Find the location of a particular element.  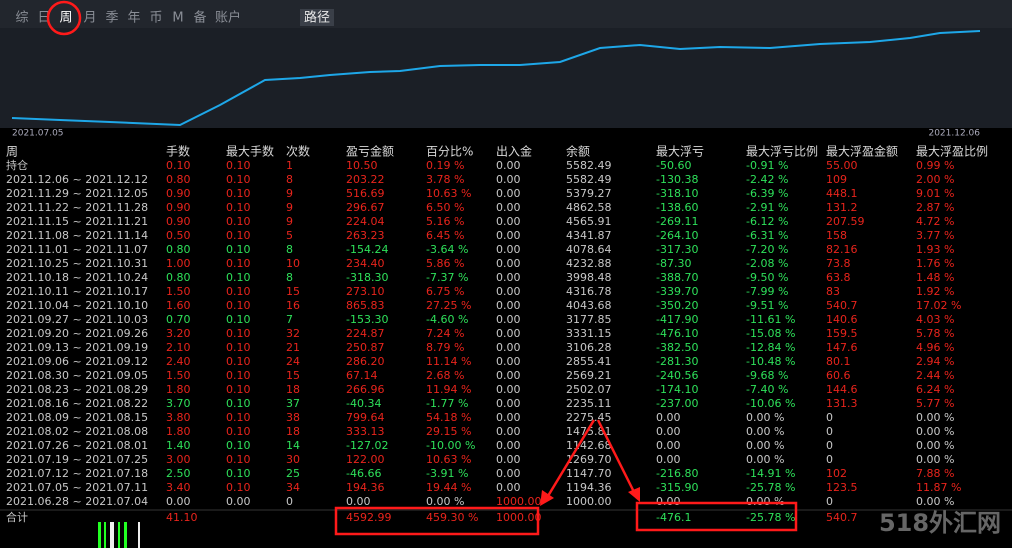

tab: 月 is located at coordinates (89, 18).